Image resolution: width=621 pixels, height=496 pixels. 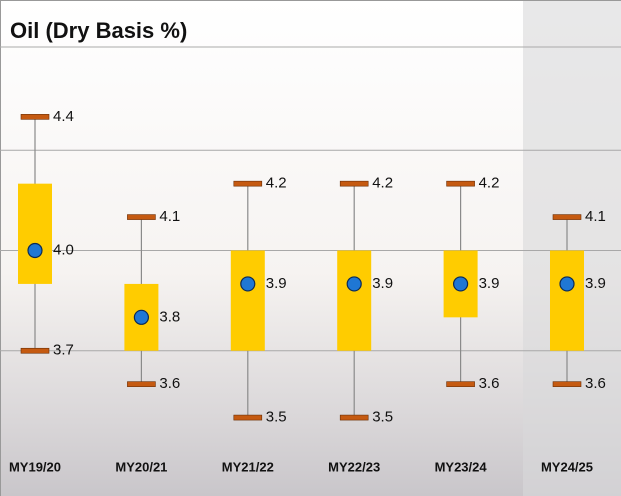 What do you see at coordinates (354, 466) in the screenshot?
I see `x-tick-label: MY22/23` at bounding box center [354, 466].